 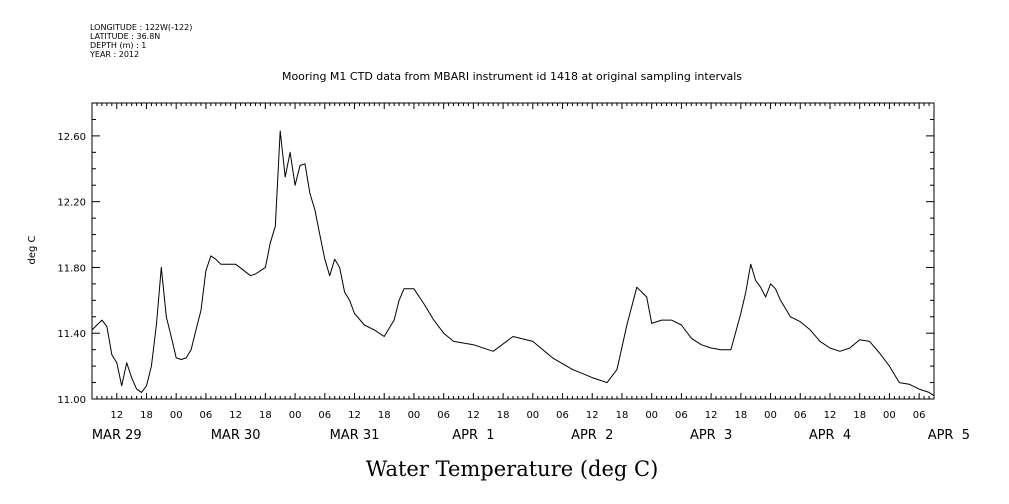 I want to click on y-tick-label: 11.40, so click(x=71, y=334).